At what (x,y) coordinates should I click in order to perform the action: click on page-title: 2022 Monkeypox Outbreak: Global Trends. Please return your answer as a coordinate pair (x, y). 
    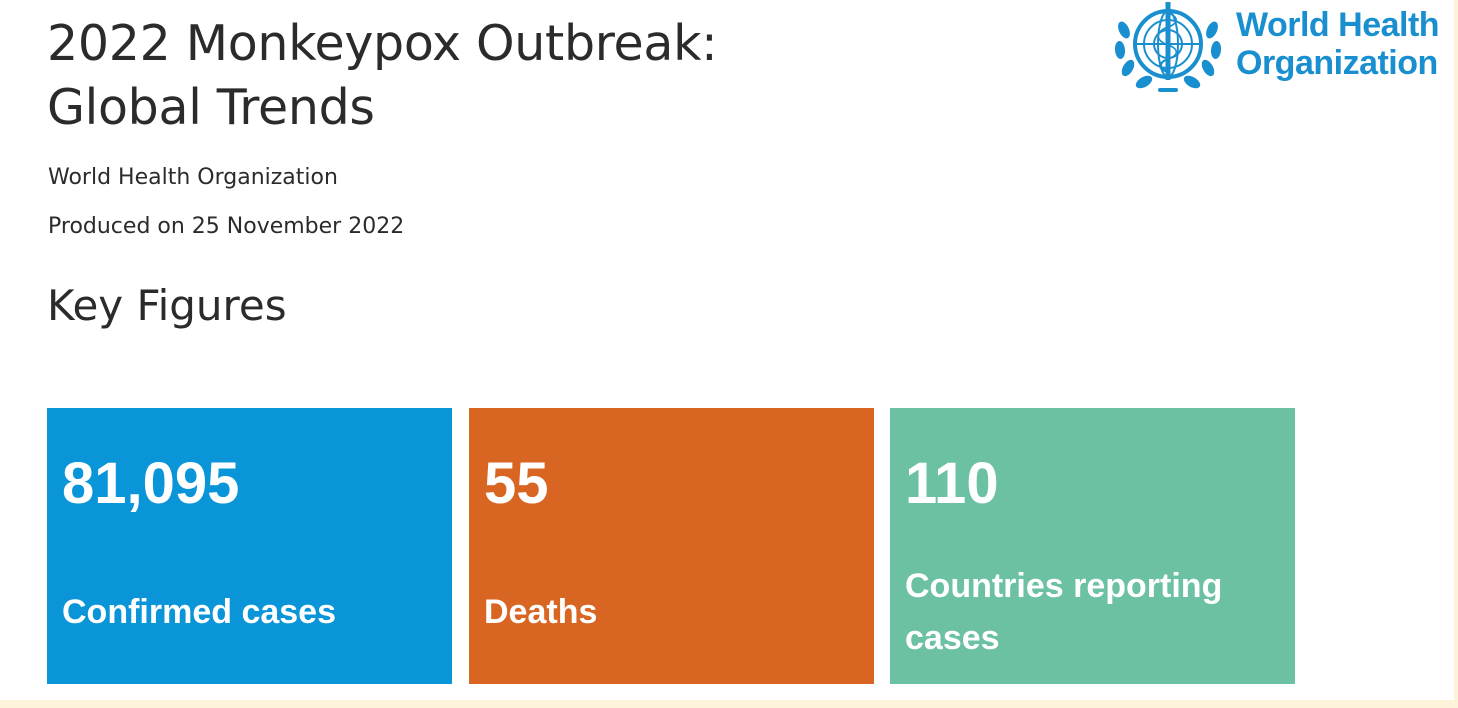
    Looking at the image, I should click on (382, 76).